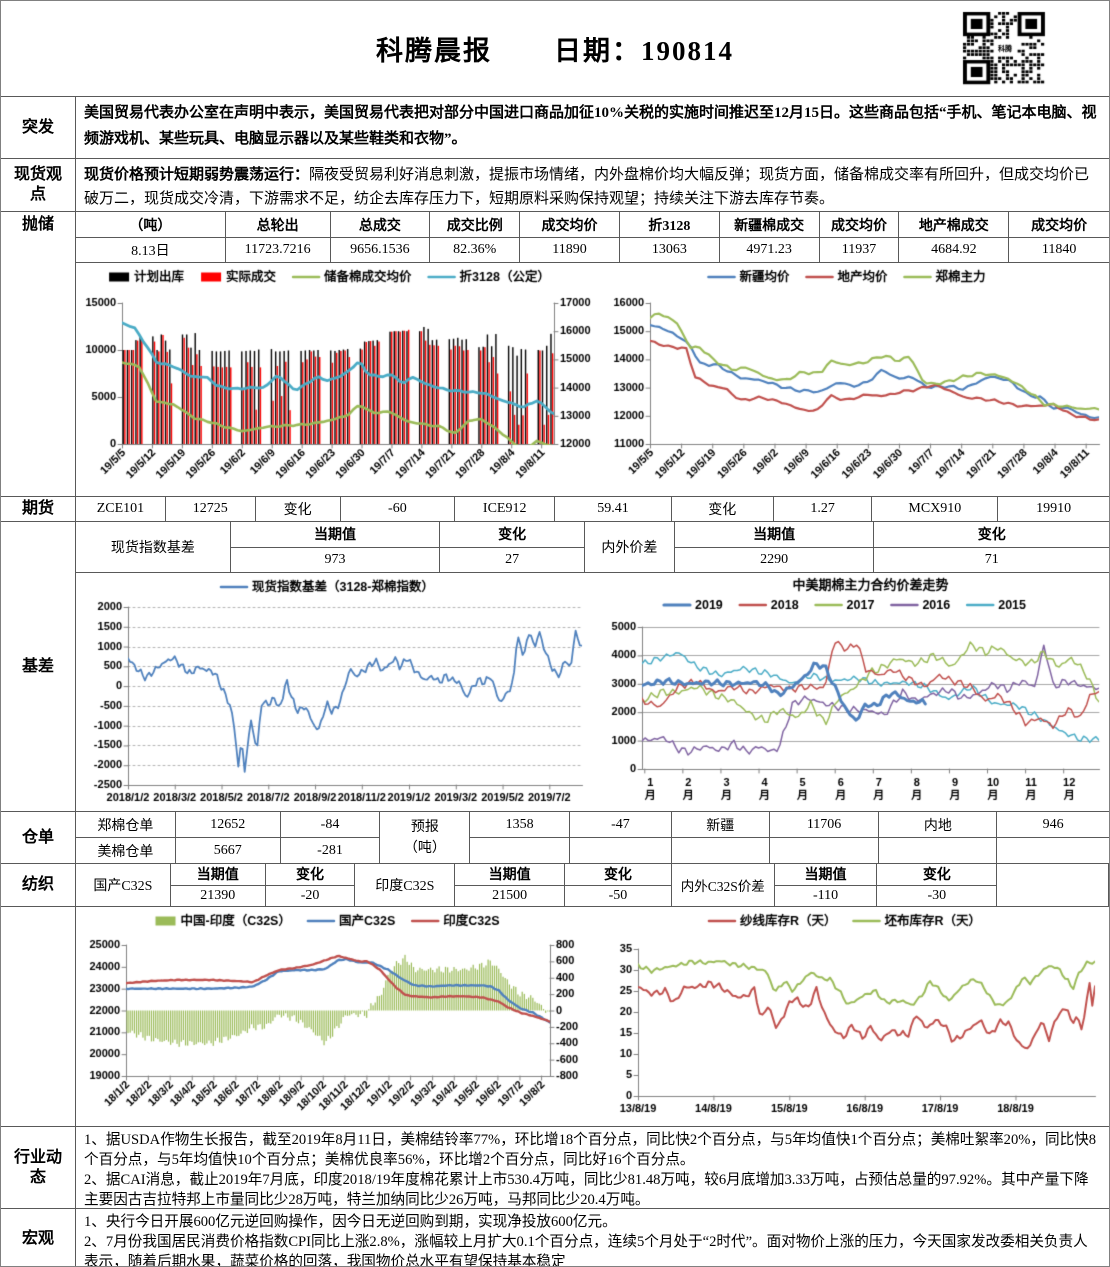  Describe the element at coordinates (512, 536) in the screenshot. I see `basis-change-header: 变化` at that location.